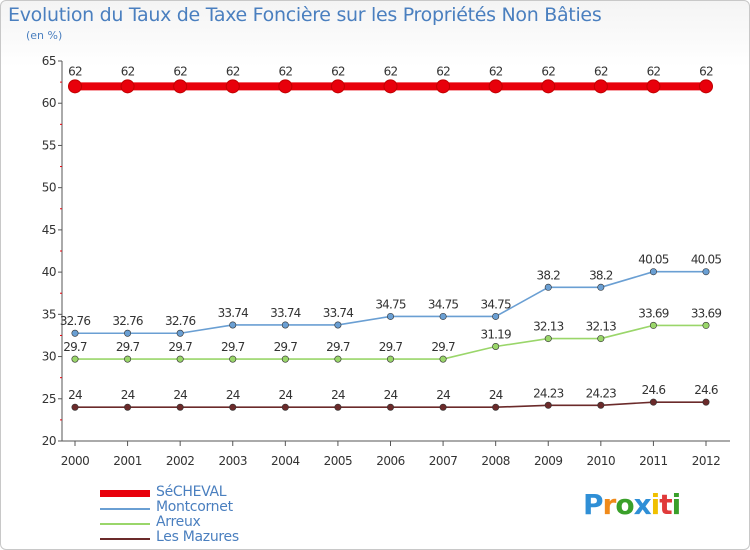 The width and height of the screenshot is (750, 550). Describe the element at coordinates (285, 461) in the screenshot. I see `x-tick-label: 2004` at that location.